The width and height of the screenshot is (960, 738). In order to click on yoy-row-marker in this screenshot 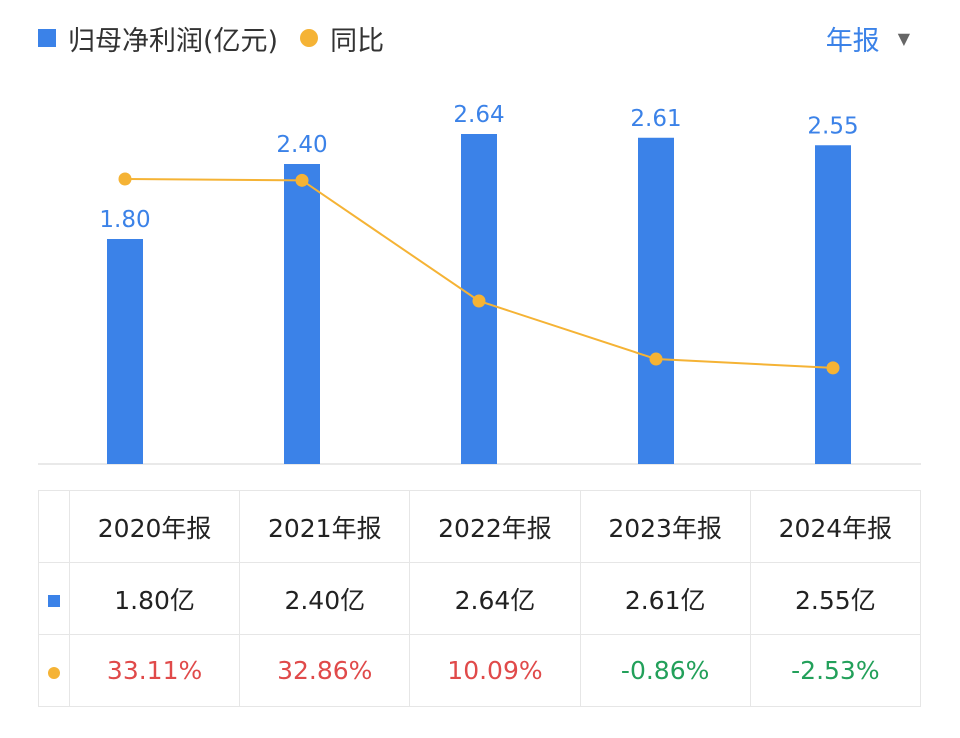, I will do `click(54, 673)`.